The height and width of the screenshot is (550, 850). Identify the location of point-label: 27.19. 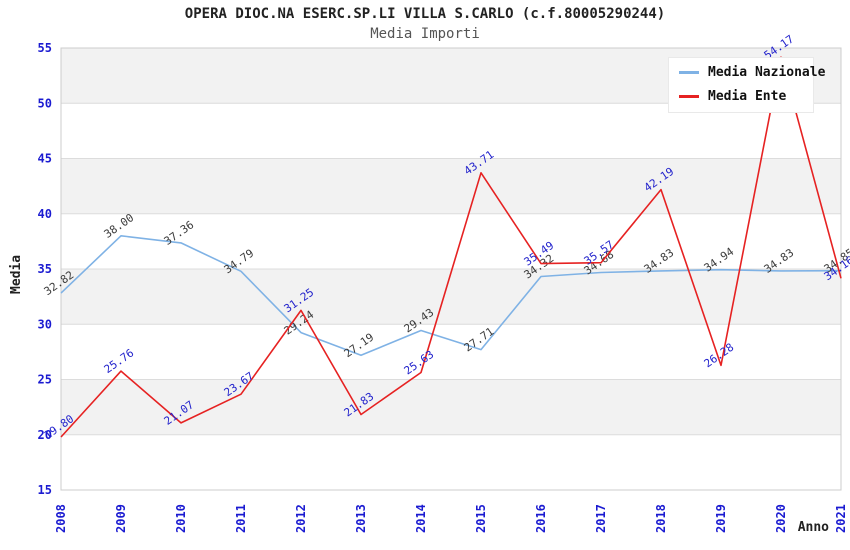
(359, 346).